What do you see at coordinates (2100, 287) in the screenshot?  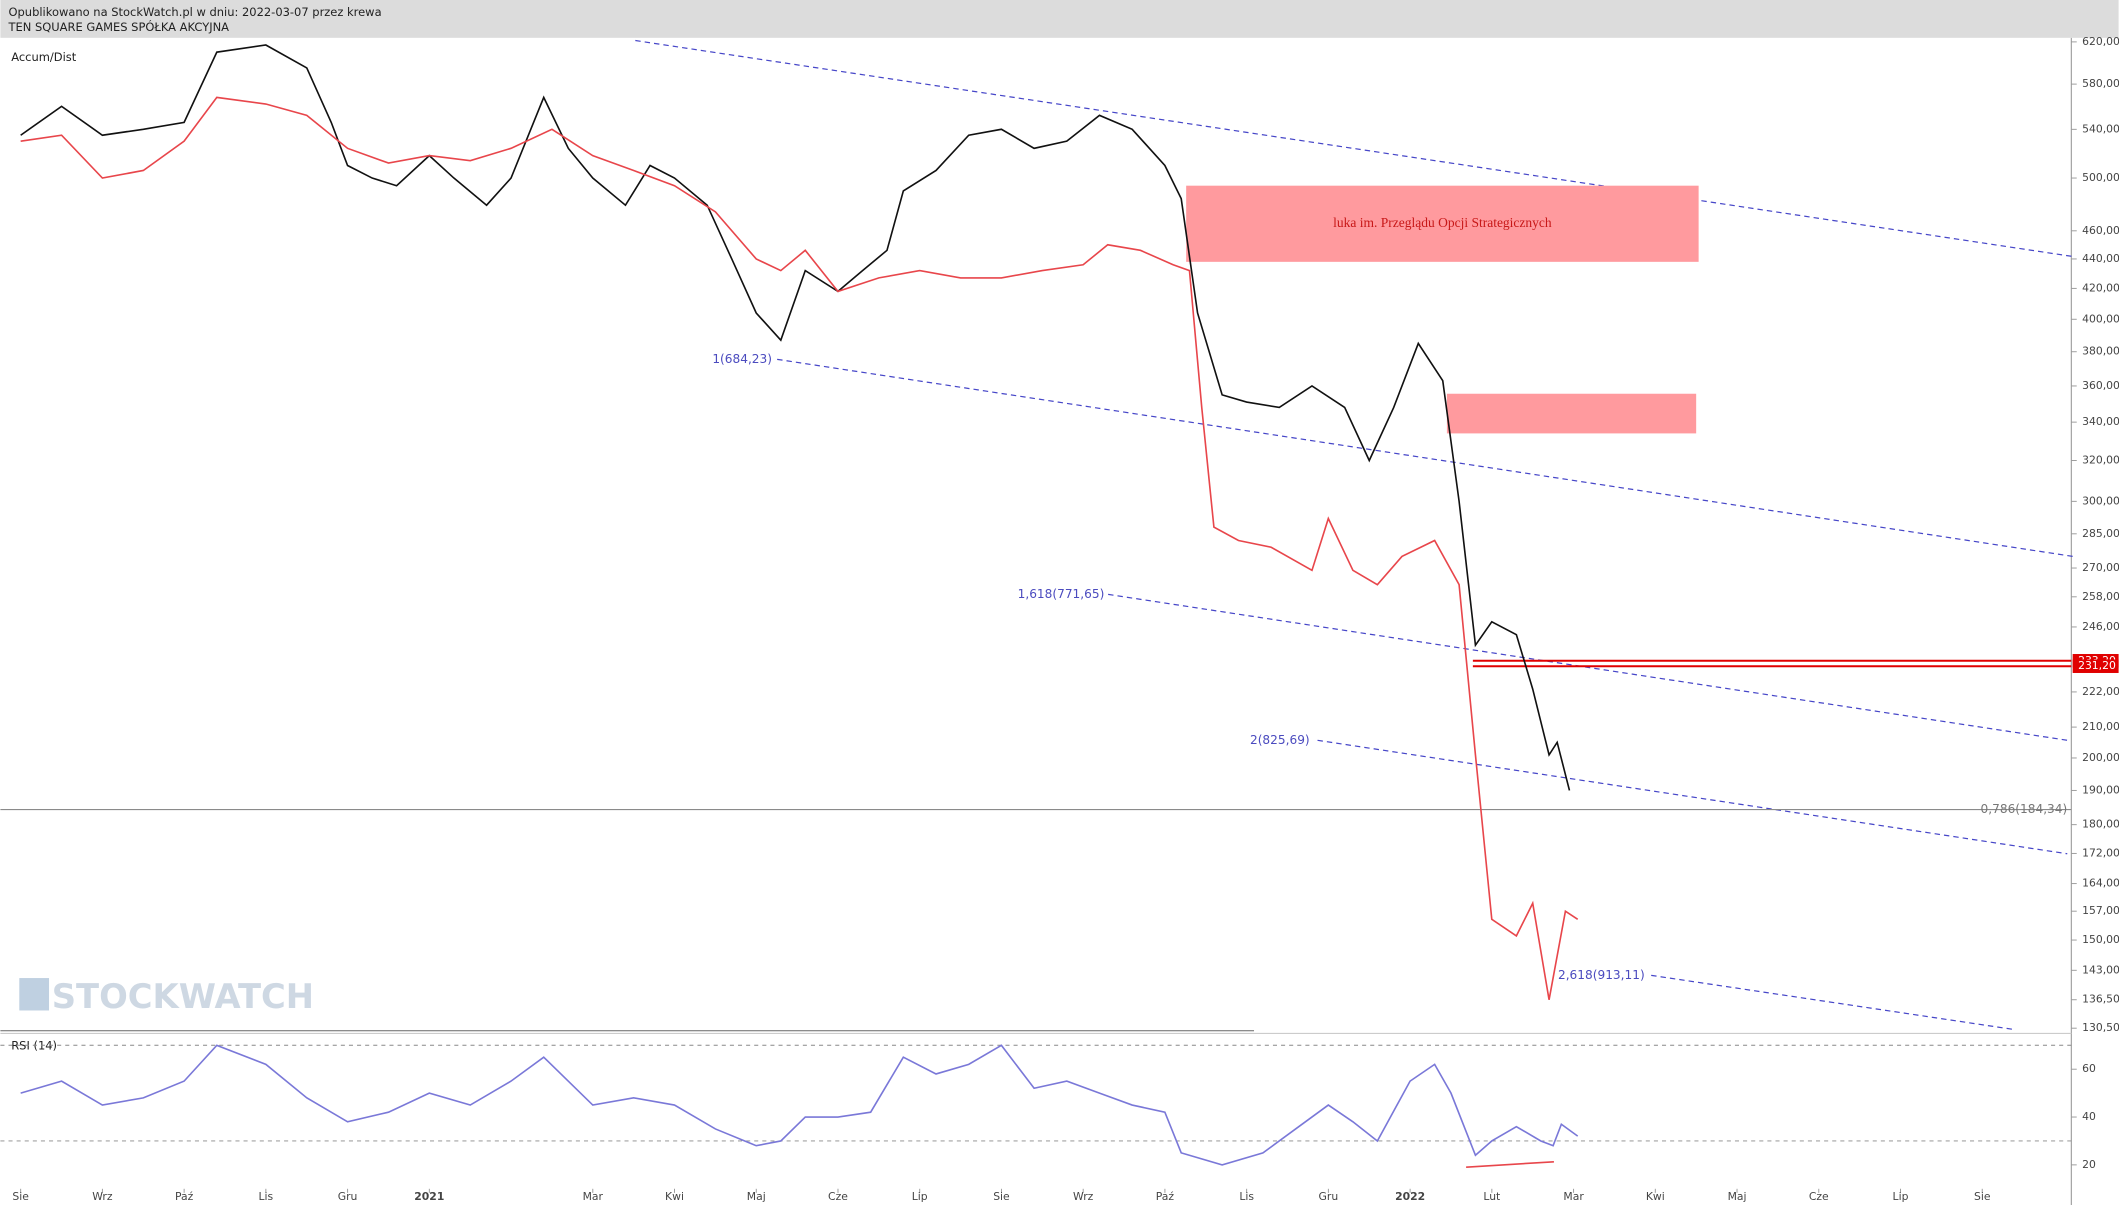 I see `y-tick-label: 420,00` at bounding box center [2100, 287].